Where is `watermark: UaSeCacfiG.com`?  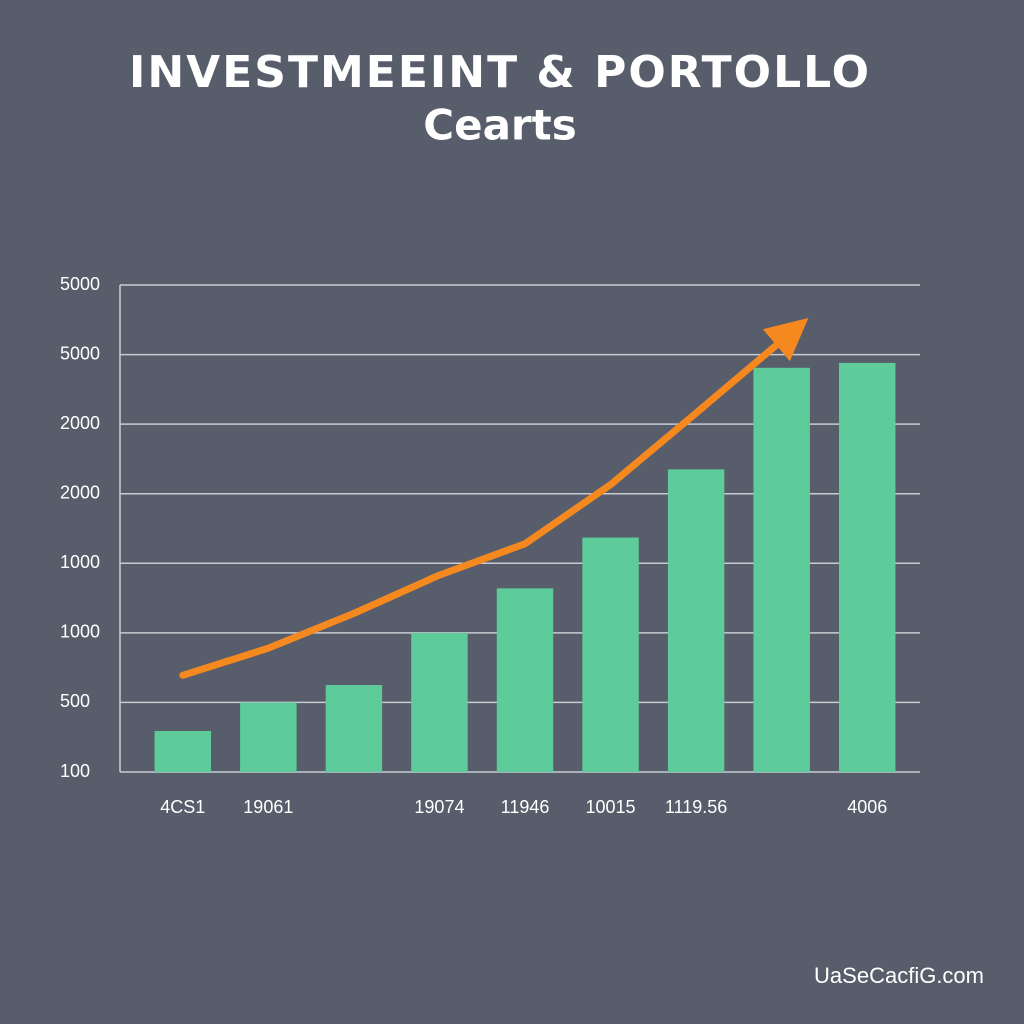
watermark: UaSeCacfiG.com is located at coordinates (899, 975).